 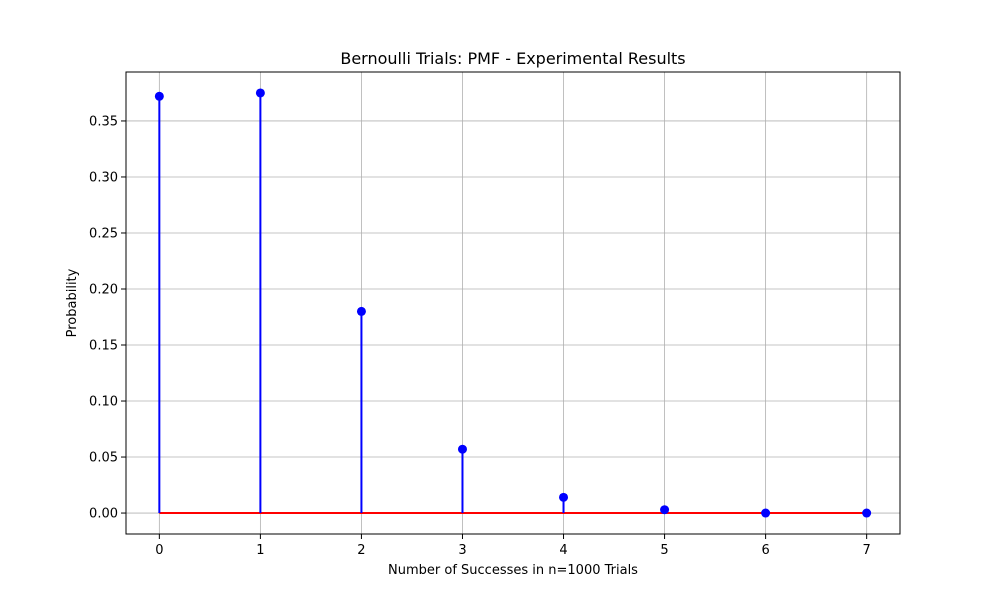 What do you see at coordinates (103, 458) in the screenshot?
I see `y-tick-label: 0.05` at bounding box center [103, 458].